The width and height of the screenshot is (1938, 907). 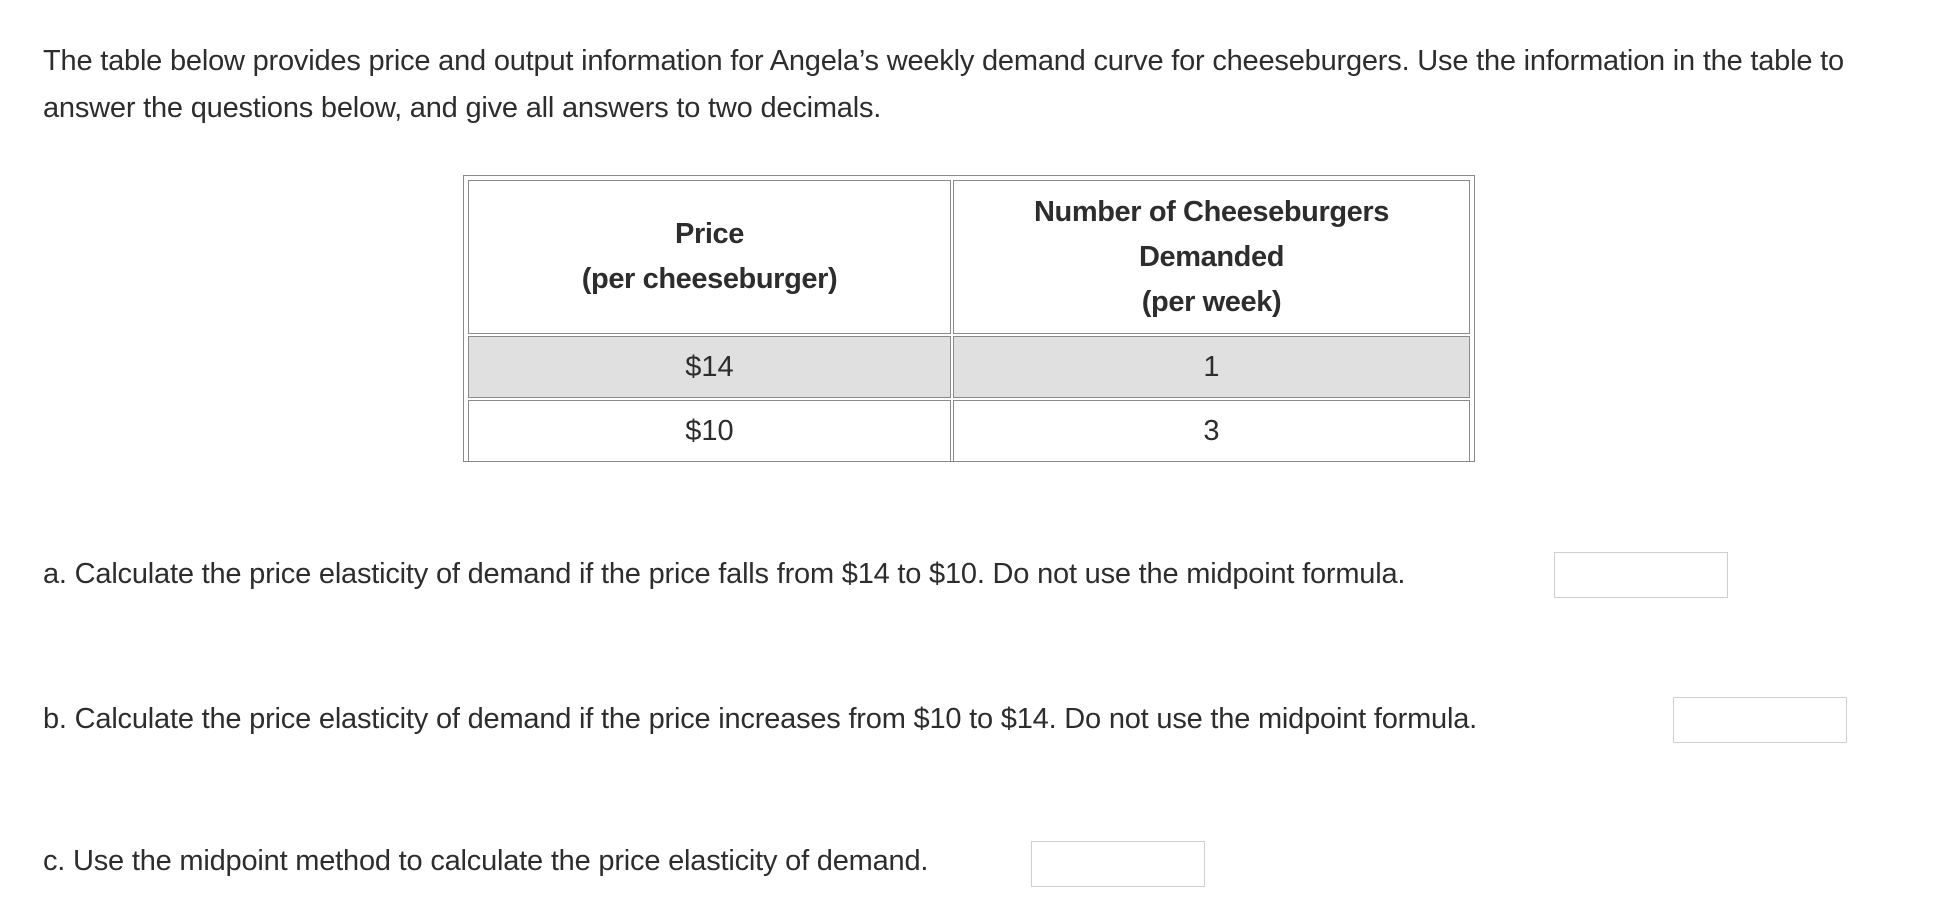 What do you see at coordinates (709, 367) in the screenshot?
I see `price-cell: $14` at bounding box center [709, 367].